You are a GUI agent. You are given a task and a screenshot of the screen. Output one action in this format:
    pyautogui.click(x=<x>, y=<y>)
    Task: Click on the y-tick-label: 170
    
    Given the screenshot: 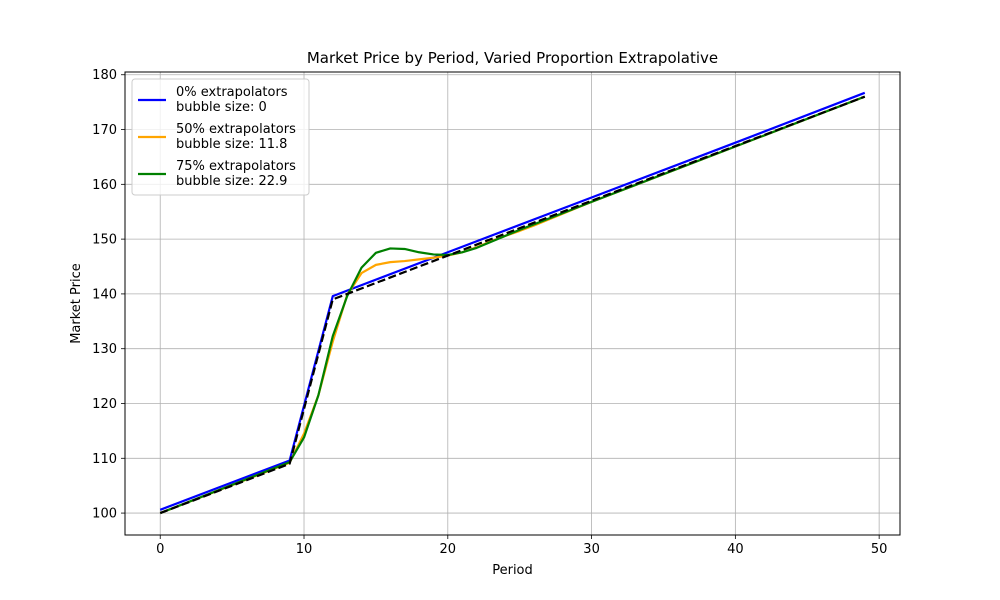 What is the action you would take?
    pyautogui.click(x=104, y=130)
    